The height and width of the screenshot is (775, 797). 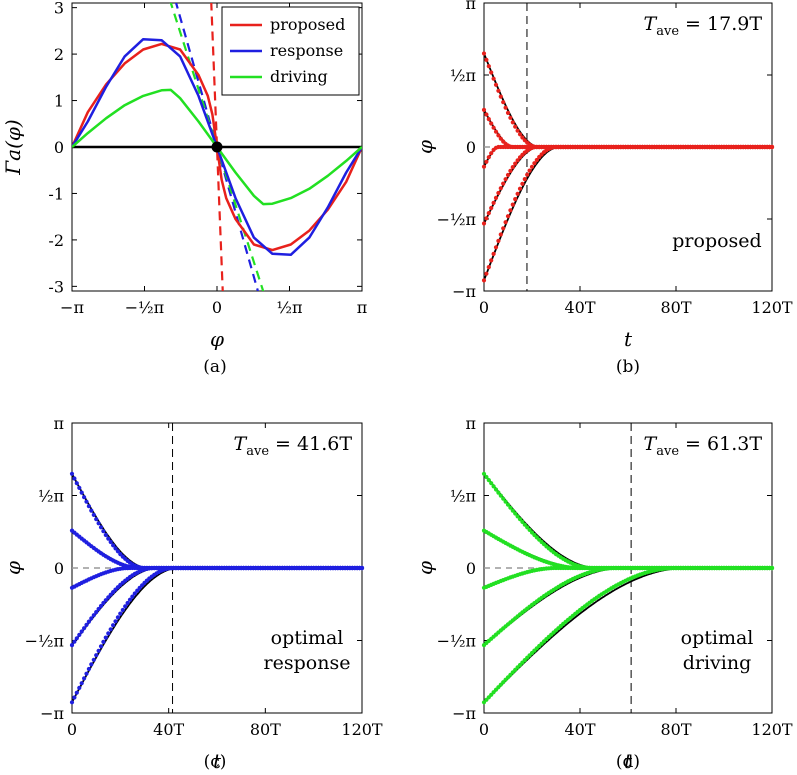 What do you see at coordinates (628, 367) in the screenshot?
I see `panel-caption: (b)` at bounding box center [628, 367].